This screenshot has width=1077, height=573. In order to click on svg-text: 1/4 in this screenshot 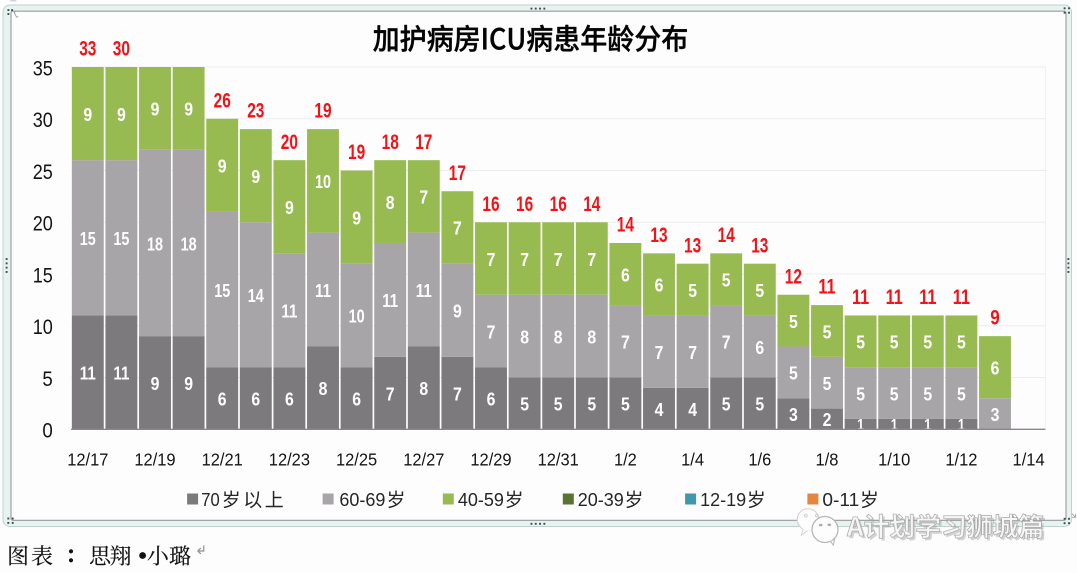, I will do `click(692, 460)`.